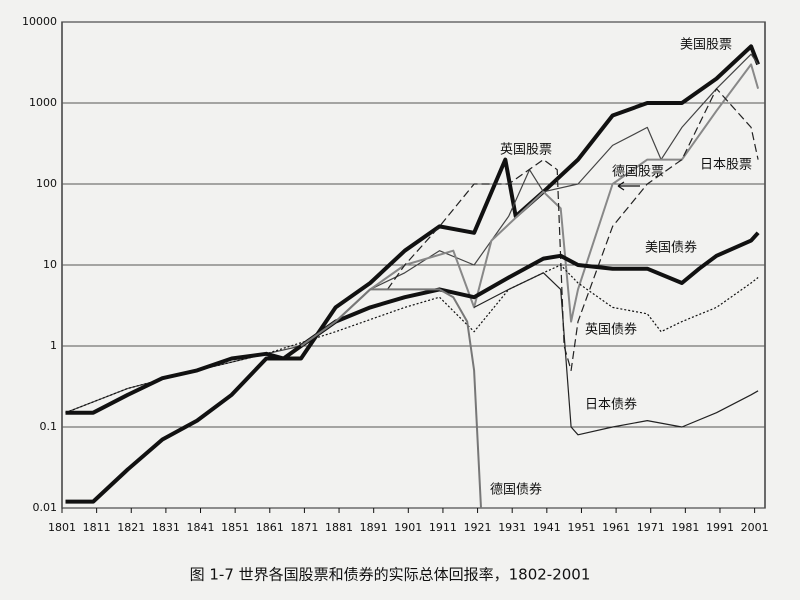  What do you see at coordinates (304, 527) in the screenshot?
I see `x-tick-label: 1871` at bounding box center [304, 527].